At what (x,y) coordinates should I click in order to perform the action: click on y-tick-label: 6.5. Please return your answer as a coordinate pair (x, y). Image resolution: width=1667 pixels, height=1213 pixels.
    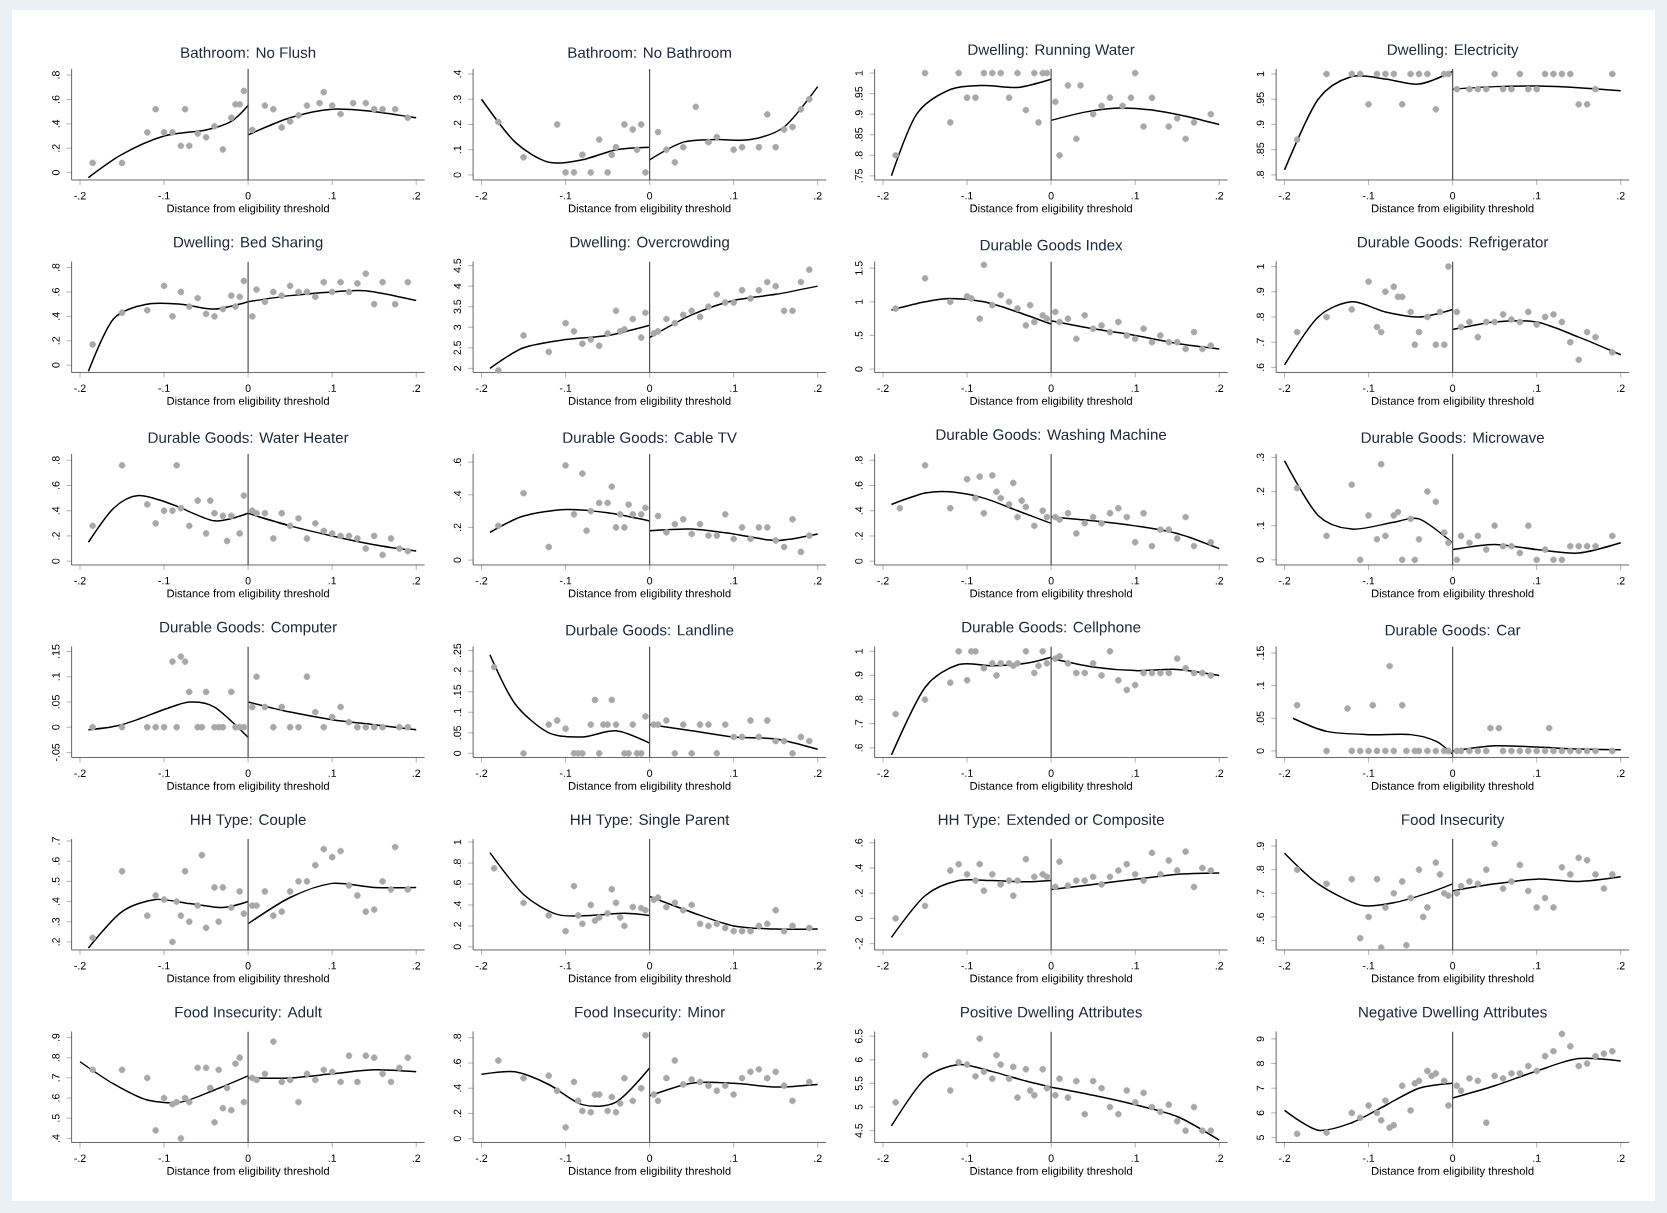
    Looking at the image, I should click on (859, 1036).